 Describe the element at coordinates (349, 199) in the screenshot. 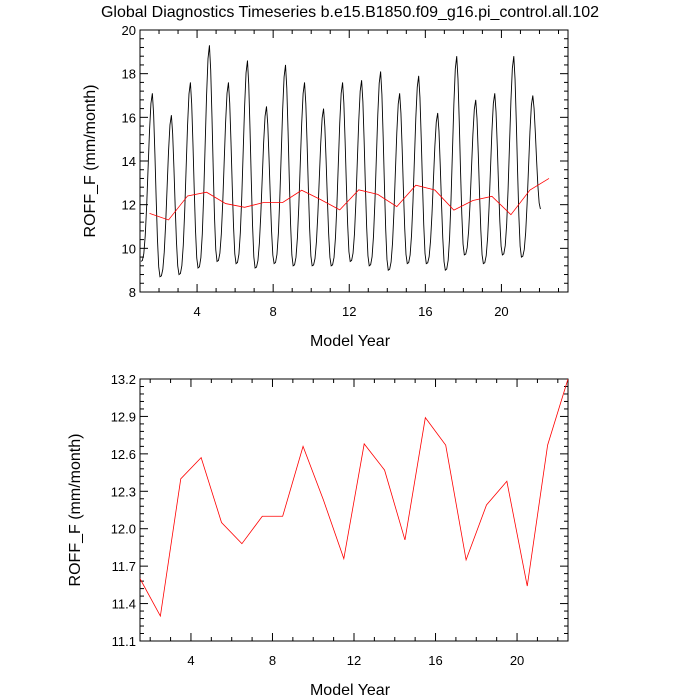

I see `series-line-annual` at that location.